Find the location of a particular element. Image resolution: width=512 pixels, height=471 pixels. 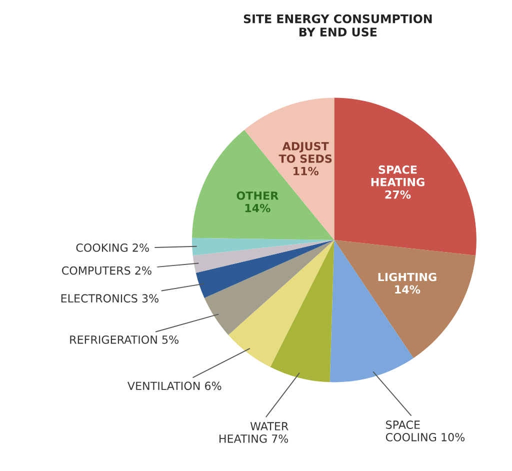

slice-label: LIGHTING is located at coordinates (407, 277).